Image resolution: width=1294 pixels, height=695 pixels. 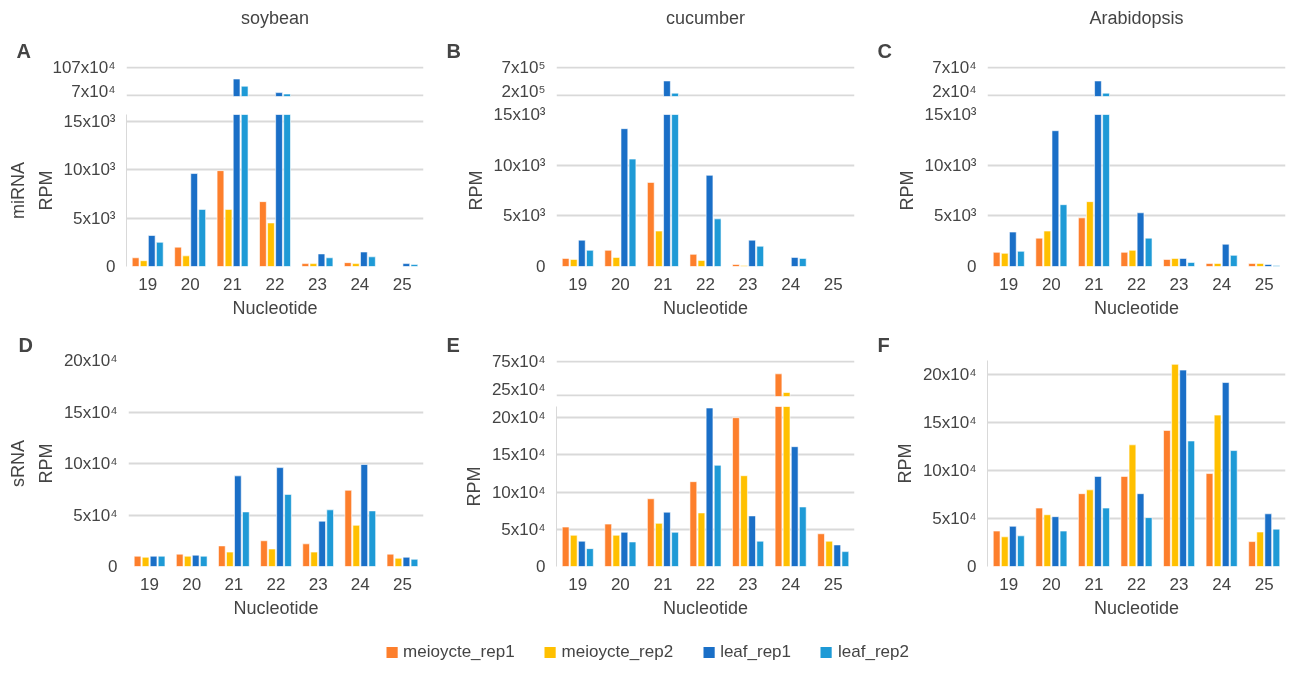 I want to click on text: miRNA, so click(x=17, y=190).